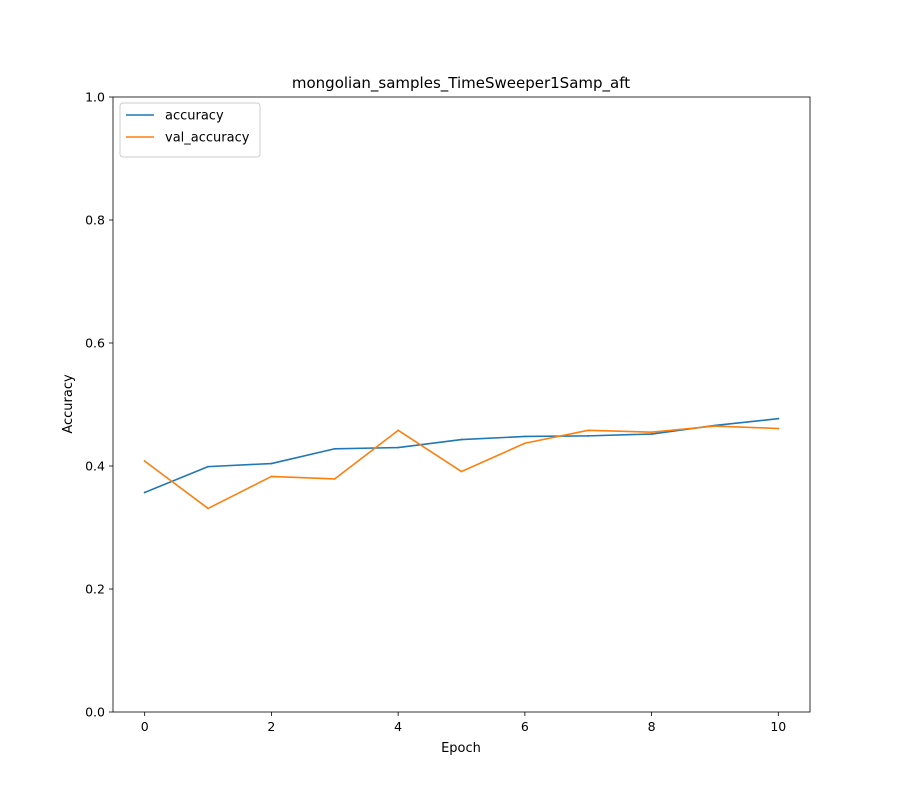 This screenshot has height=800, width=900. What do you see at coordinates (95, 466) in the screenshot?
I see `y-tick-label: 0.4` at bounding box center [95, 466].